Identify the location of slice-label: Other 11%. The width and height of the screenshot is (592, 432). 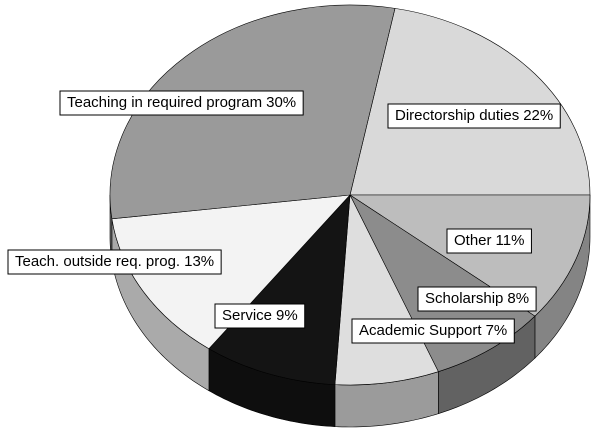
(489, 241).